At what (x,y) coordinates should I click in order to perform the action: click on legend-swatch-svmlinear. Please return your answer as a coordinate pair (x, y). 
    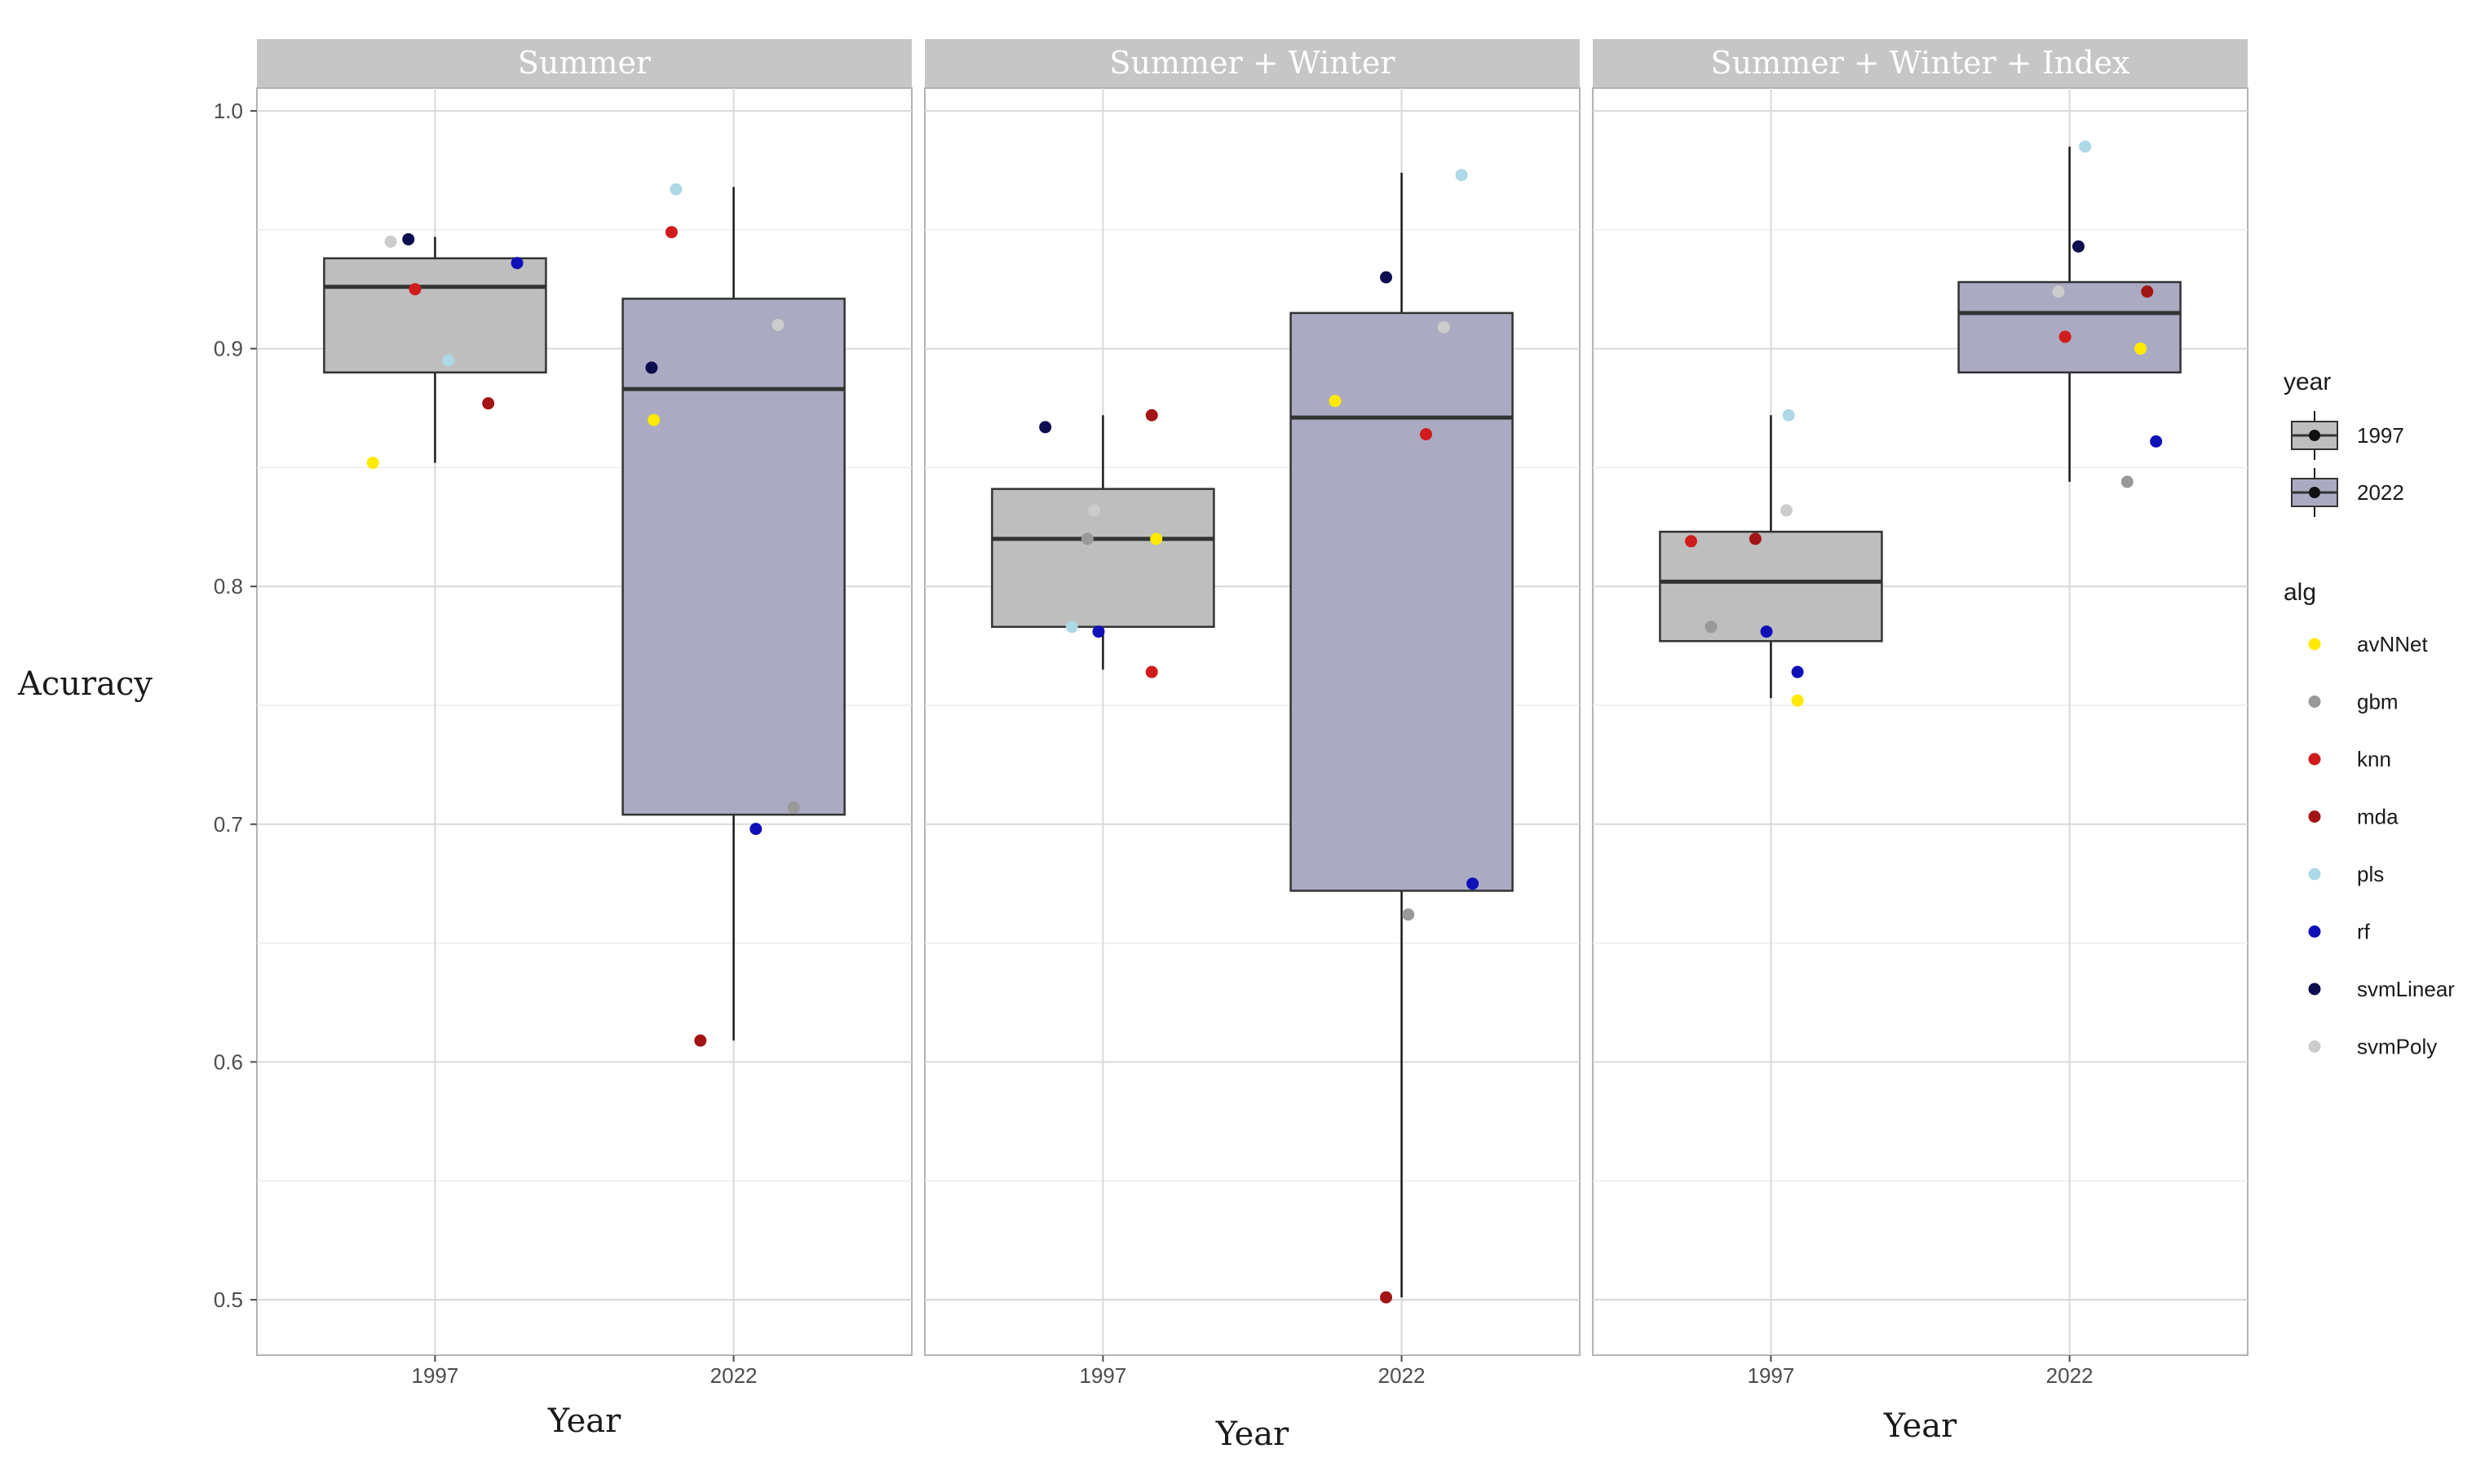
    Looking at the image, I should click on (2314, 989).